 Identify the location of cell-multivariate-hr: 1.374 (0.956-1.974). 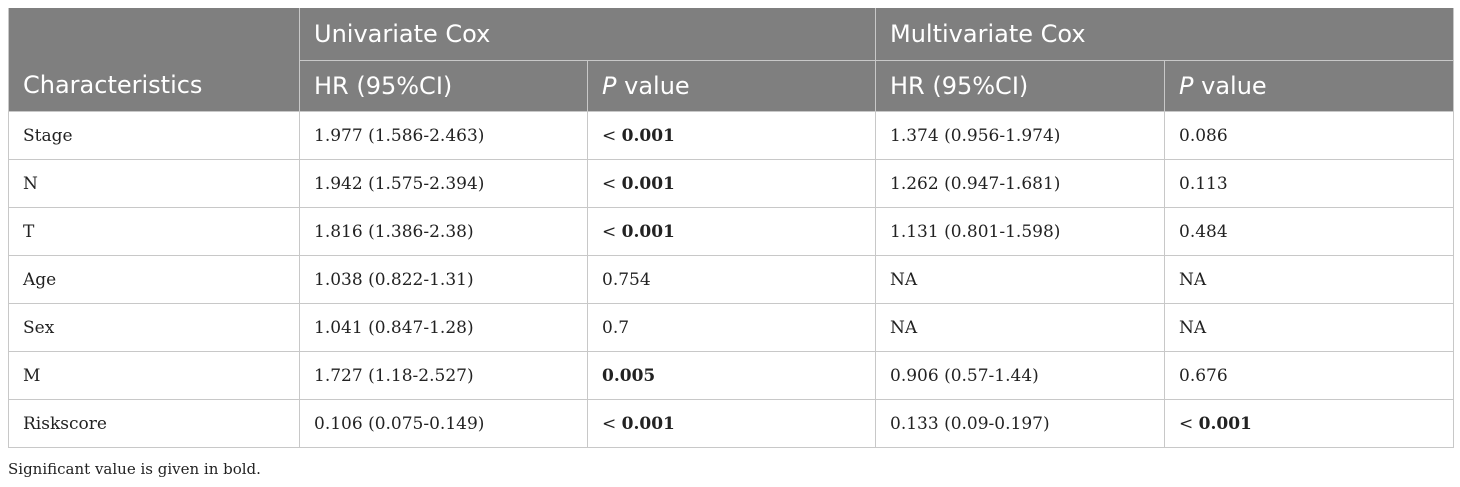
(1020, 135).